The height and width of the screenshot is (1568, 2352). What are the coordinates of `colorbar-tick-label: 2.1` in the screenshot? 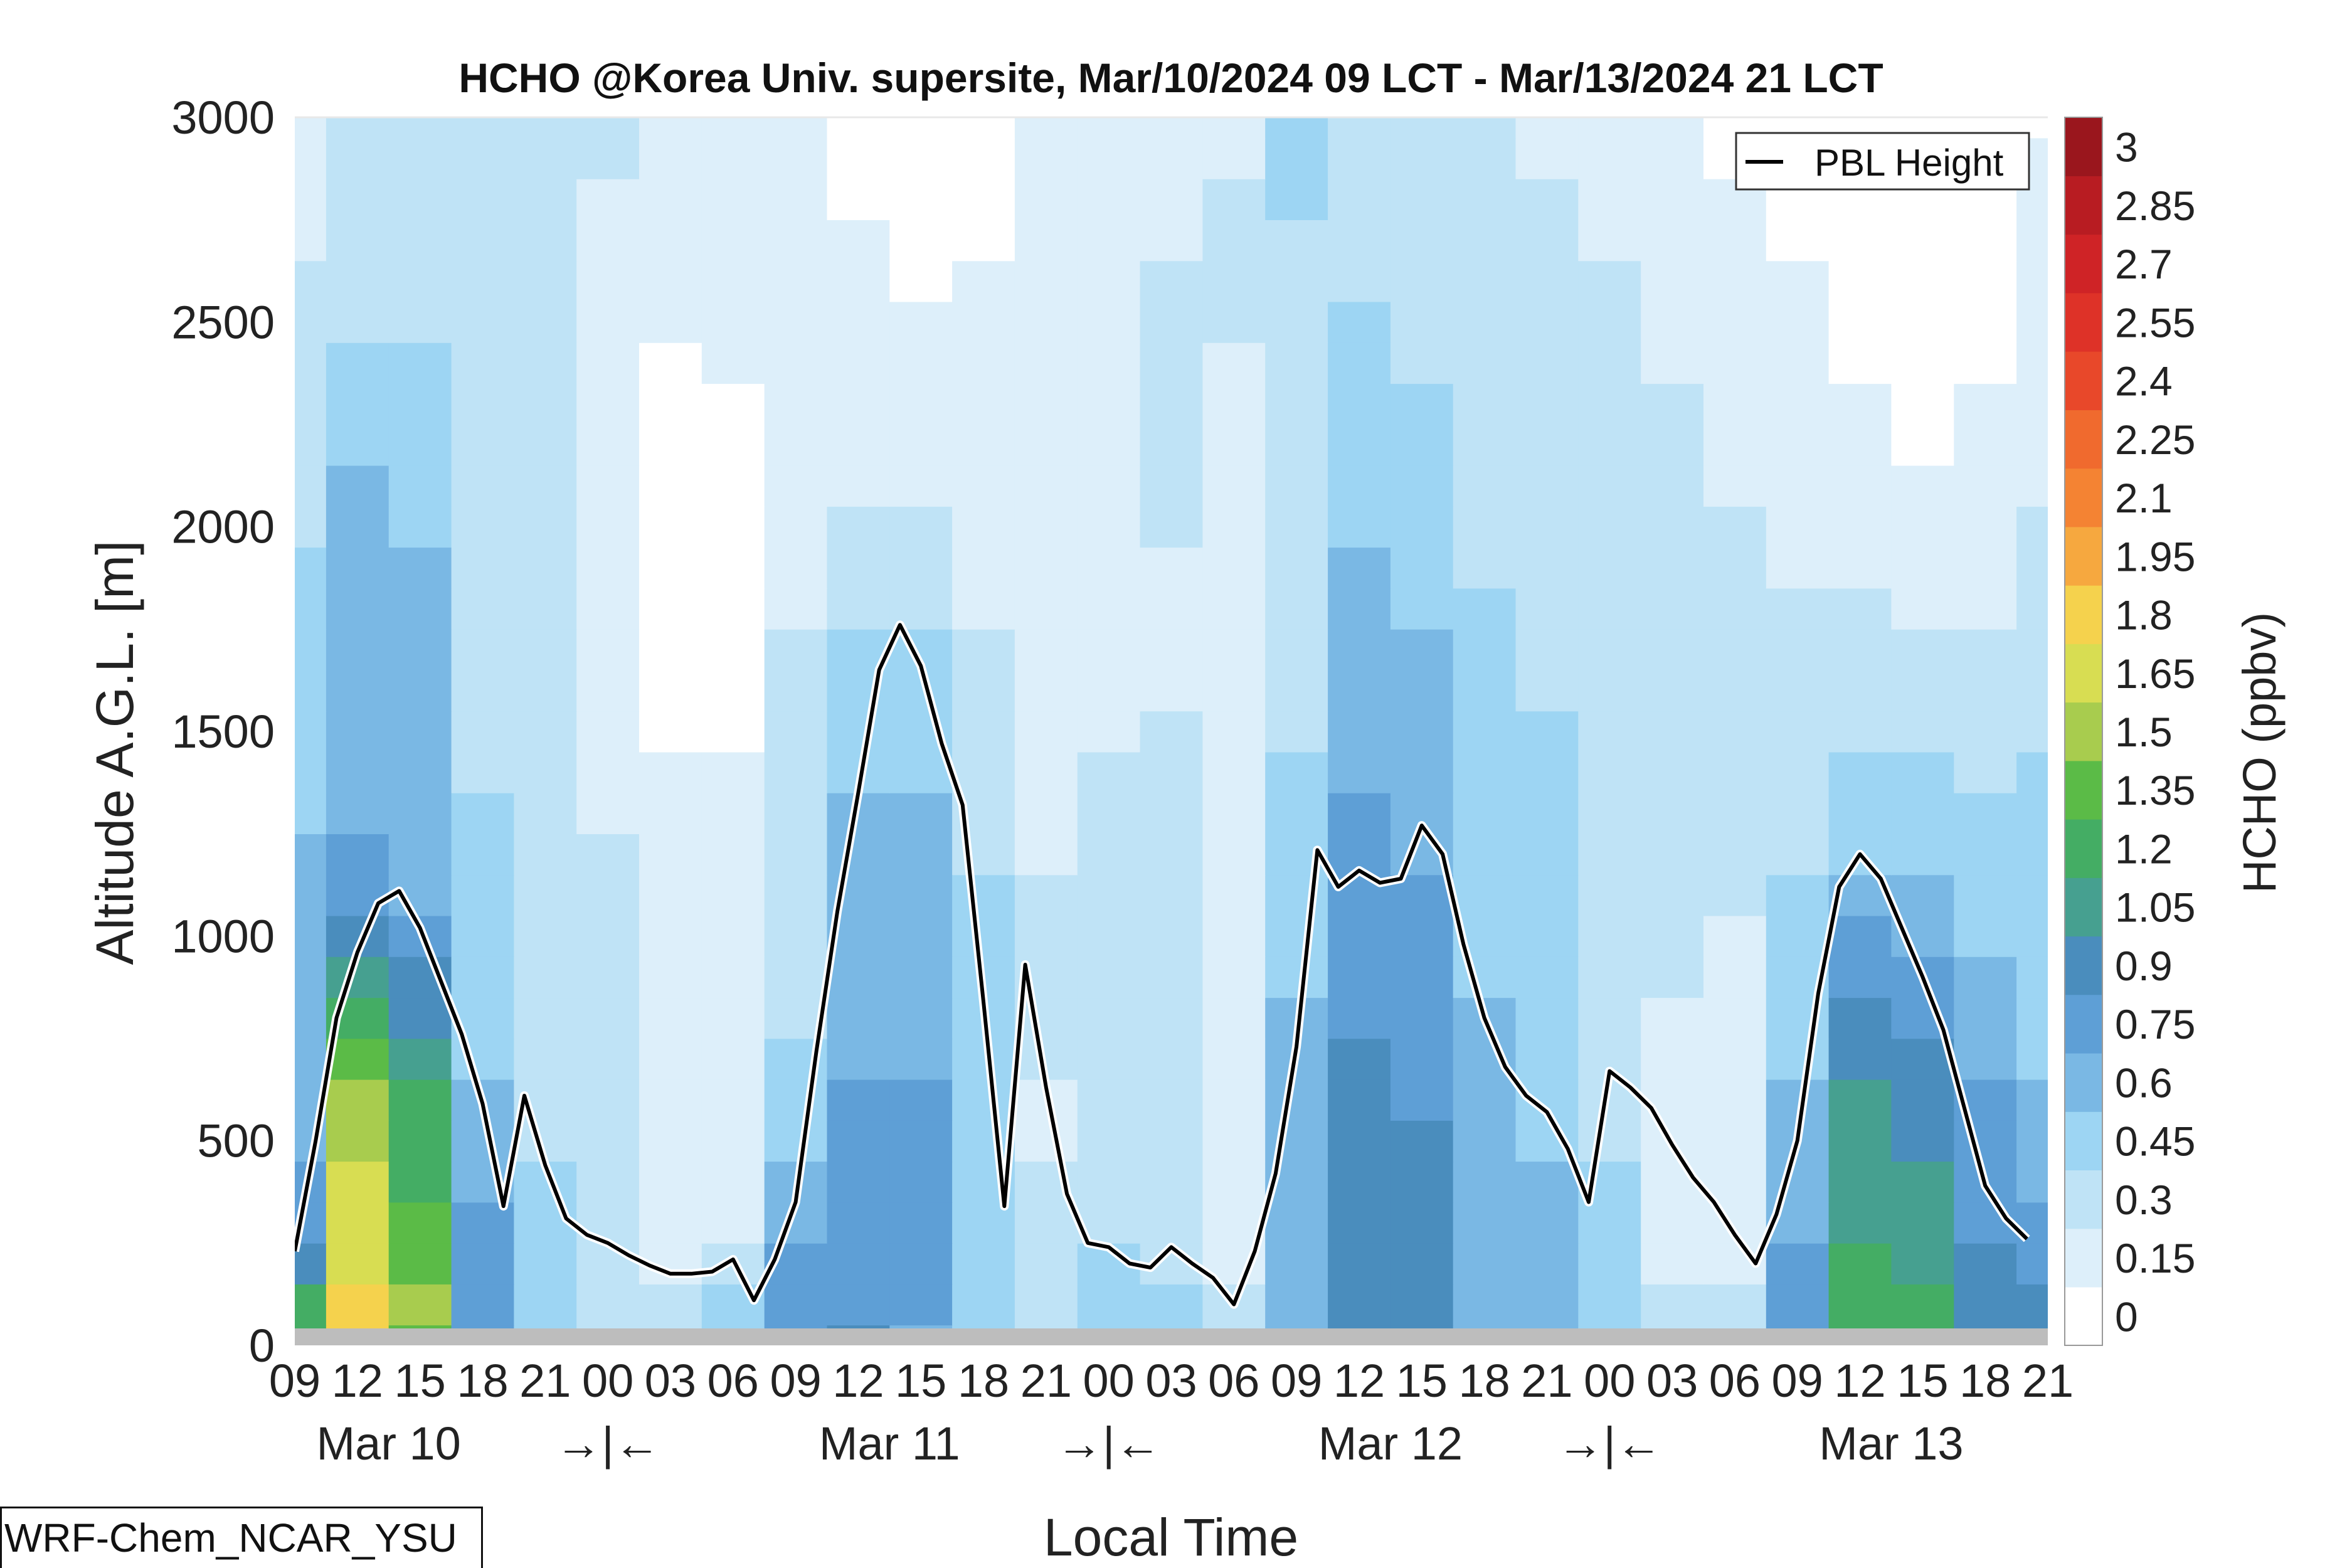 It's located at (2144, 498).